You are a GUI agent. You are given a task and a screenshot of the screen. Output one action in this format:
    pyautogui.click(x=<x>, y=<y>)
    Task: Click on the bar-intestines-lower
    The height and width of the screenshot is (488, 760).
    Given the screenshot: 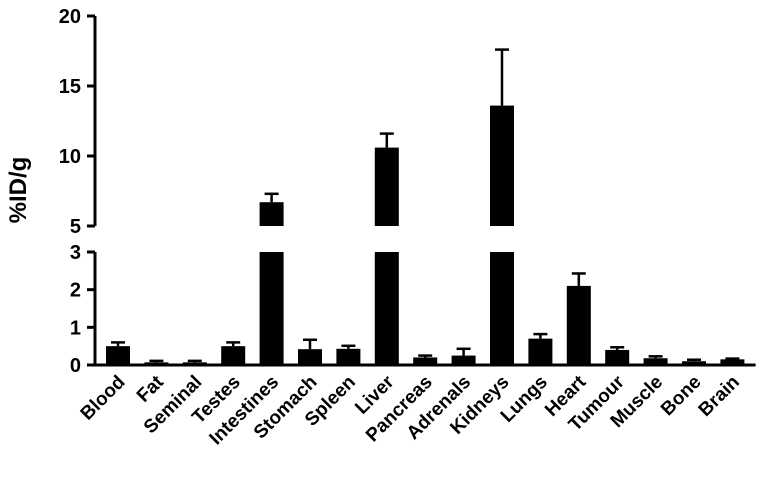 What is the action you would take?
    pyautogui.click(x=271, y=308)
    